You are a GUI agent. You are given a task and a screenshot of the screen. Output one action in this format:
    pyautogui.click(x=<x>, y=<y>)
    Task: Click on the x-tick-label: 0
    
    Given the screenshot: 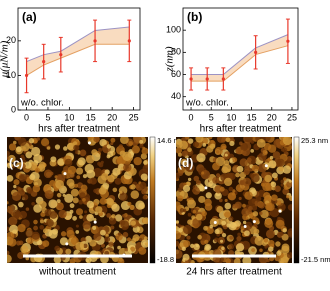 What is the action you would take?
    pyautogui.click(x=191, y=117)
    